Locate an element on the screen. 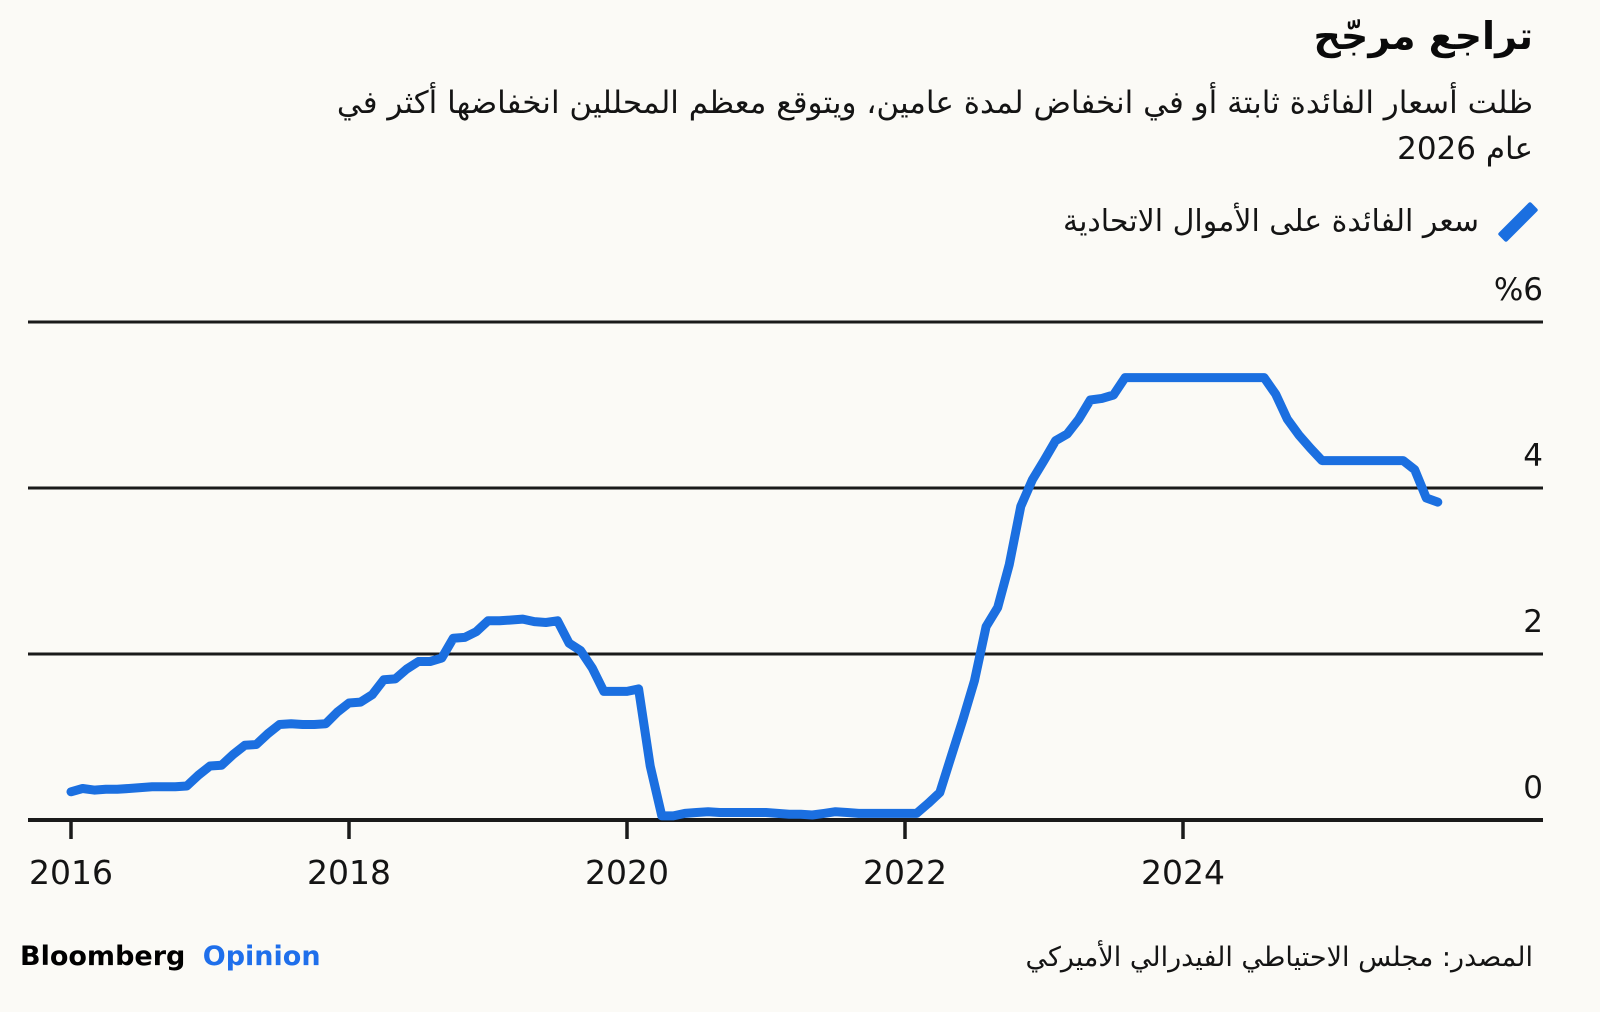 This screenshot has height=1012, width=1600. chart-title: تراجع مرجّح is located at coordinates (1423, 36).